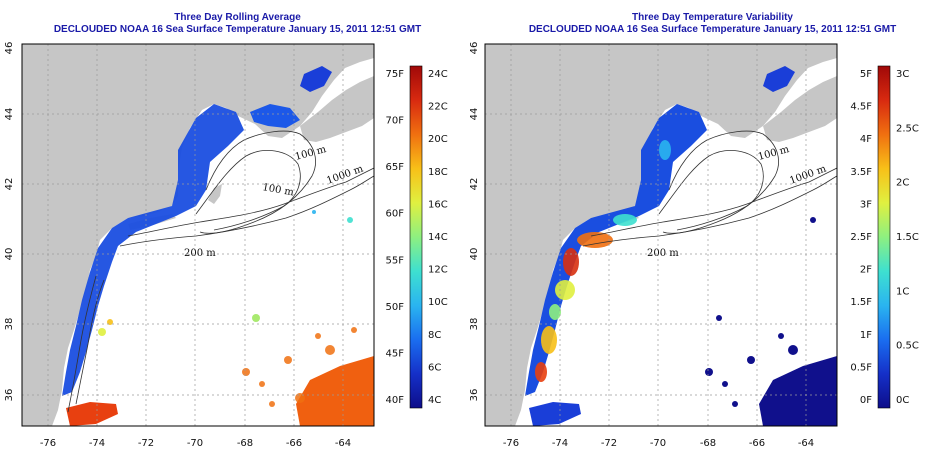 This screenshot has height=475, width=950. I want to click on lat-tick: 36, so click(9, 395).